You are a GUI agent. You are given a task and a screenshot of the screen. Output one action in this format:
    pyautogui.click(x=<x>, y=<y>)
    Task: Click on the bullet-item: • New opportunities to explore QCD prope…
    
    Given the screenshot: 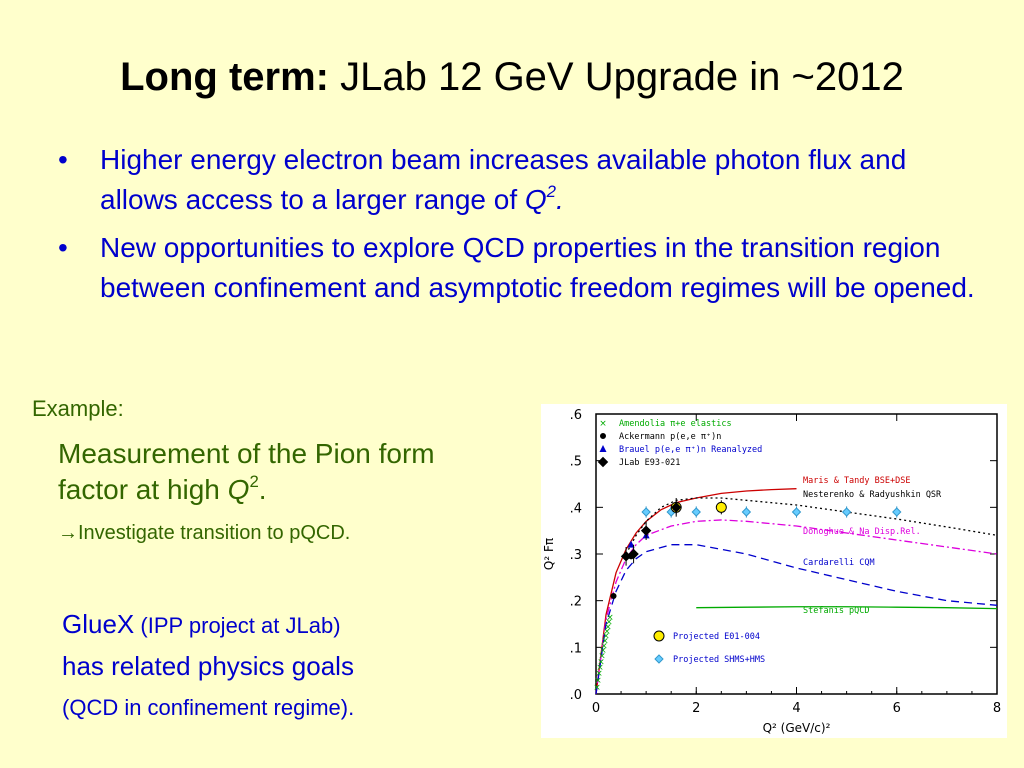 What is the action you would take?
    pyautogui.click(x=518, y=268)
    